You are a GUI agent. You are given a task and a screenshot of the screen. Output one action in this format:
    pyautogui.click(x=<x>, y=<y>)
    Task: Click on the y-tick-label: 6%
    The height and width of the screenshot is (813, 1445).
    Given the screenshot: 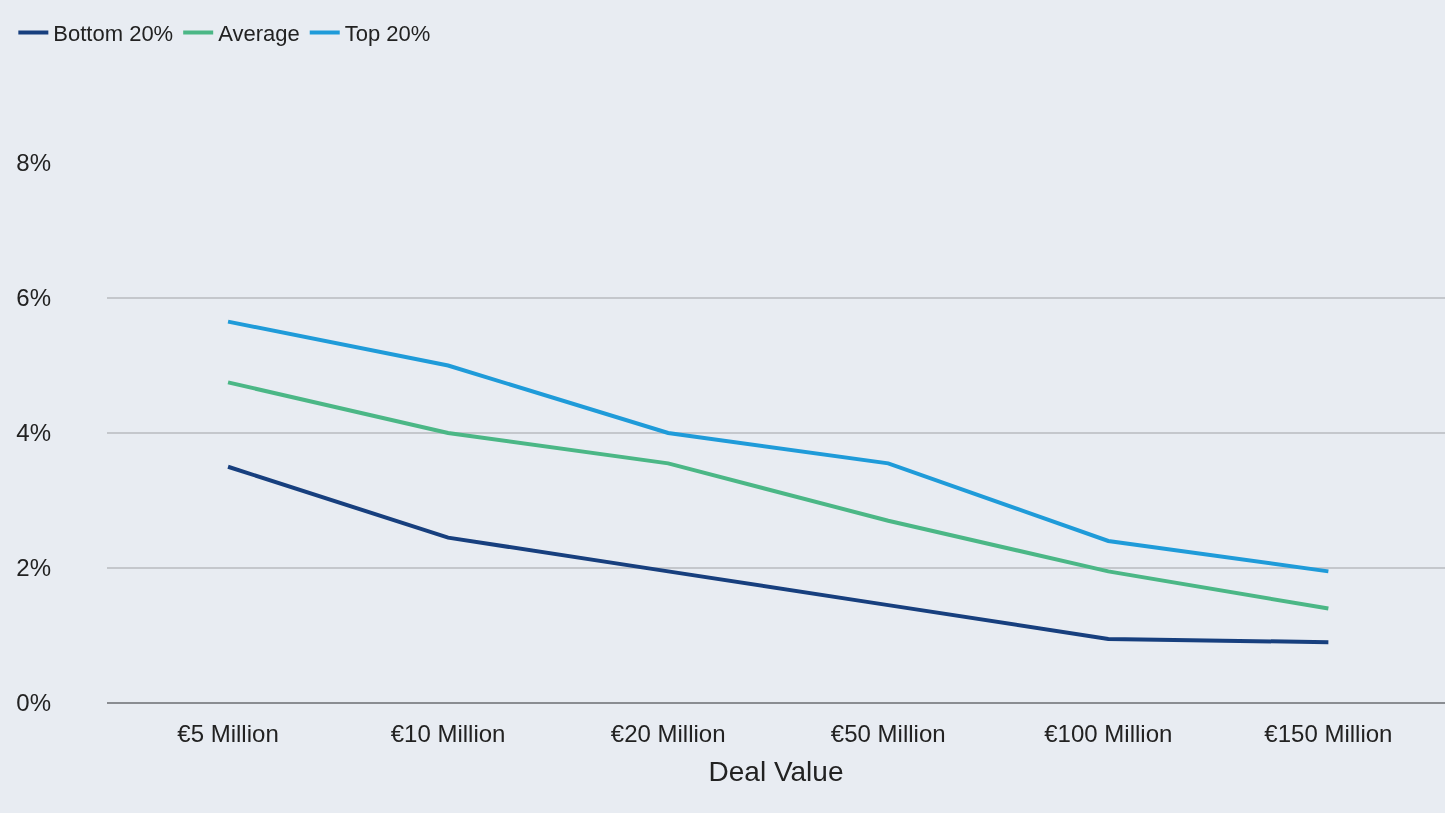 What is the action you would take?
    pyautogui.click(x=33, y=298)
    